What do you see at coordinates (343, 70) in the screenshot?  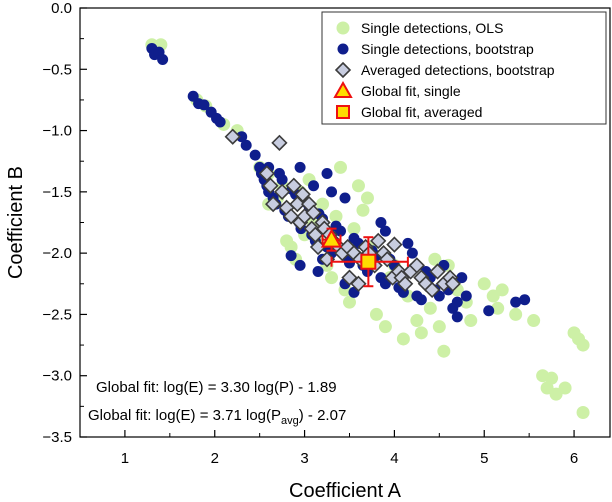 I see `legend-averaged-marker` at bounding box center [343, 70].